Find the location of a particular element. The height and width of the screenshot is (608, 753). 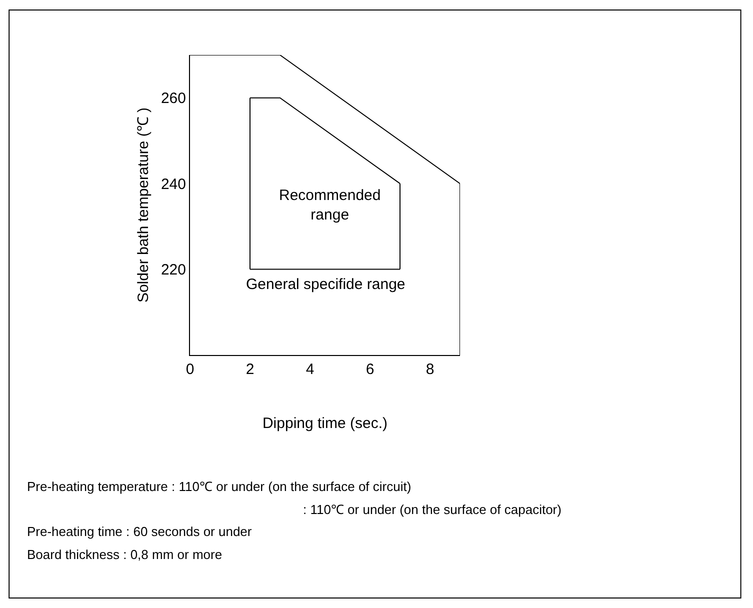

y-tick-label: 220 is located at coordinates (173, 270).